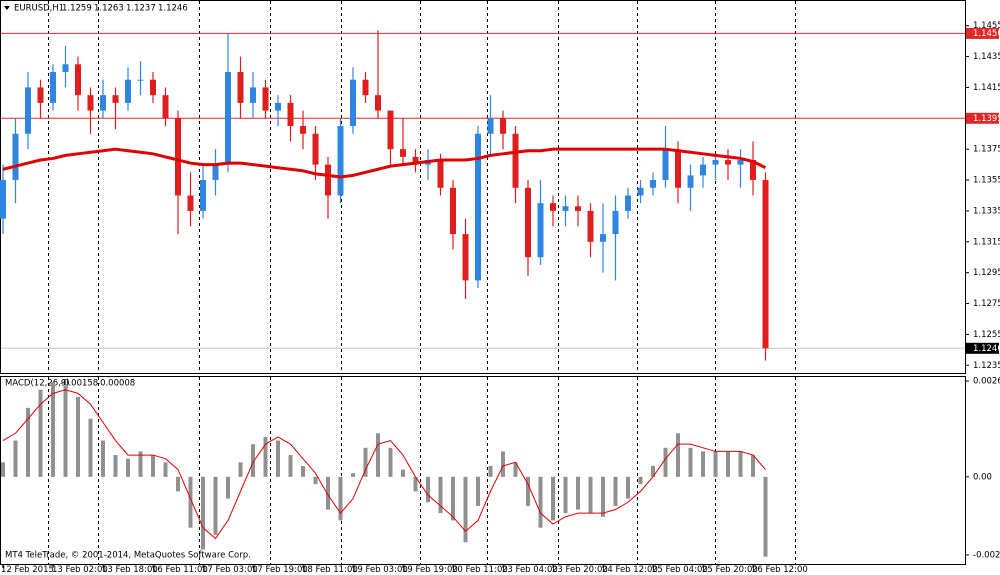 This screenshot has height=575, width=1000. What do you see at coordinates (986, 26) in the screenshot?
I see `y-tick-label: 1.1455` at bounding box center [986, 26].